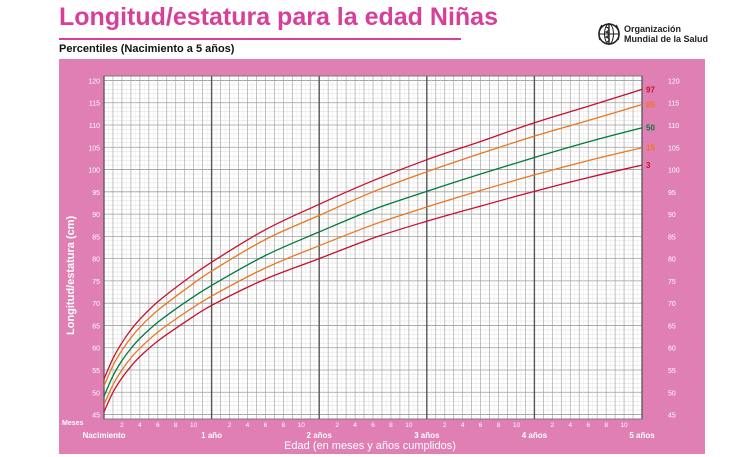 The height and width of the screenshot is (457, 740). I want to click on series-label-p3: 3, so click(648, 165).